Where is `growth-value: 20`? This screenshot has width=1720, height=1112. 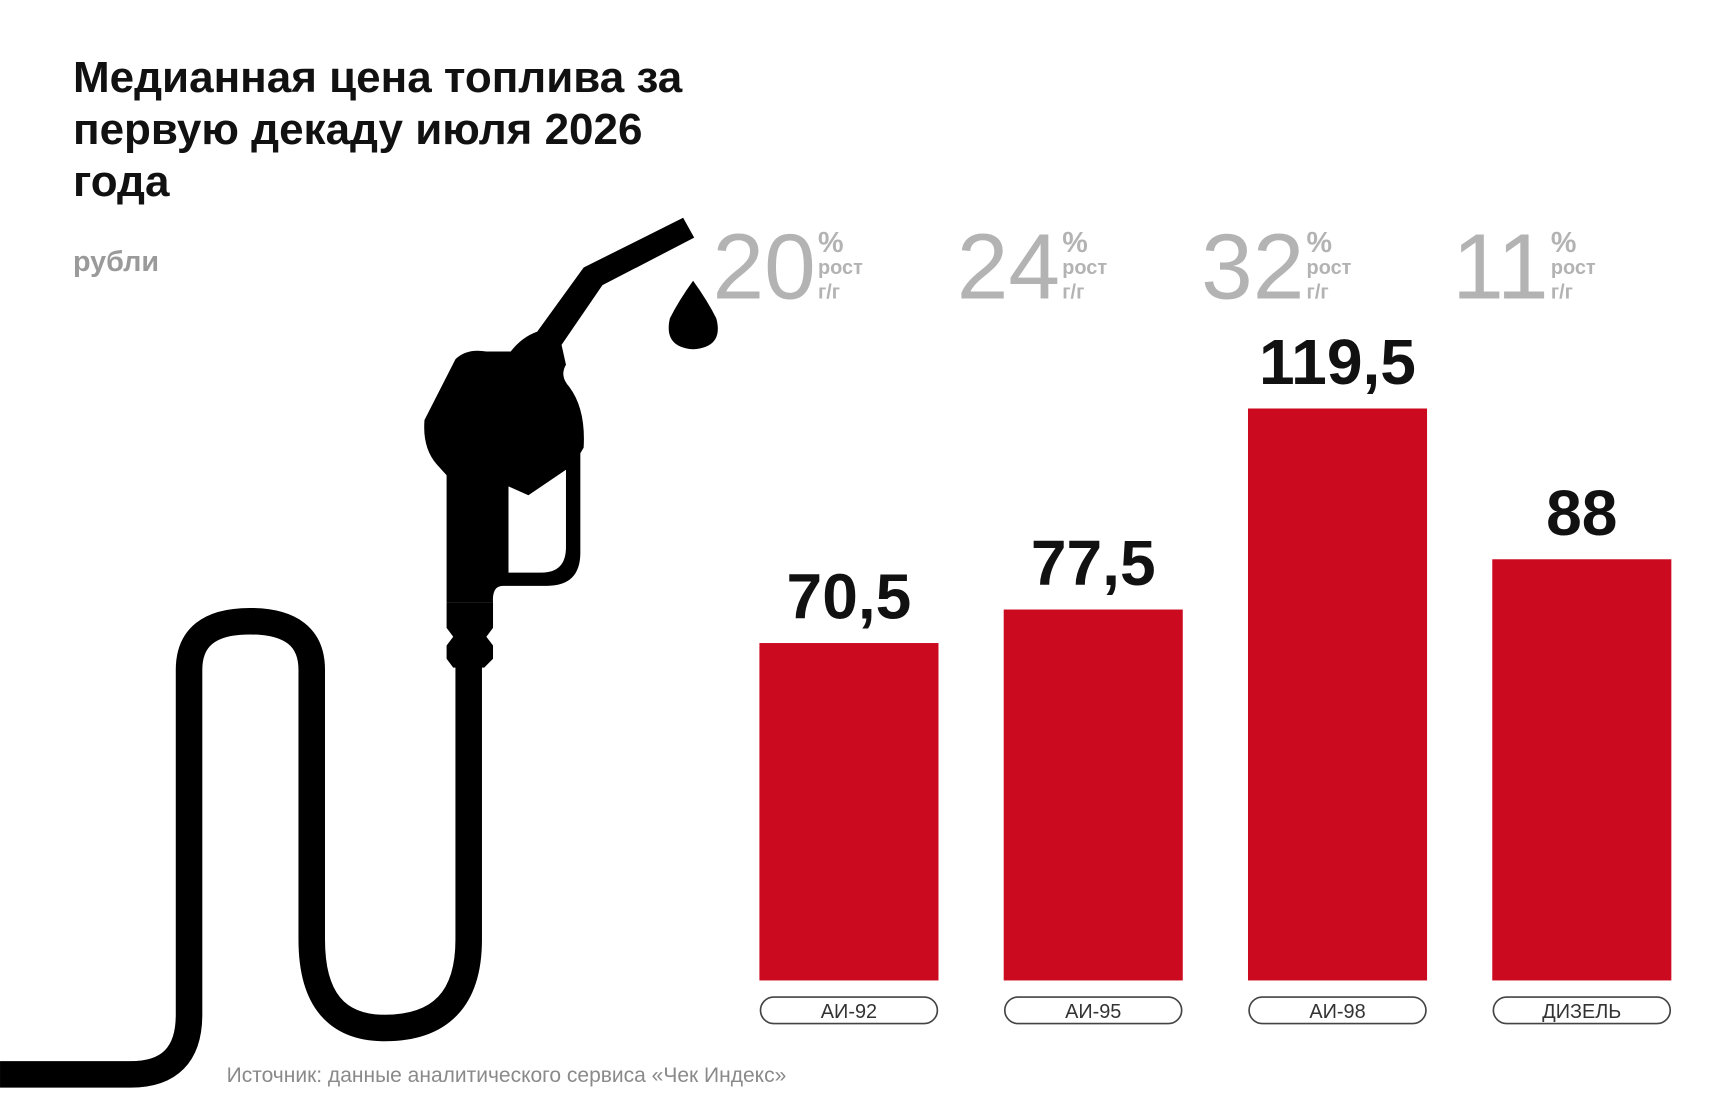
growth-value: 20 is located at coordinates (764, 266).